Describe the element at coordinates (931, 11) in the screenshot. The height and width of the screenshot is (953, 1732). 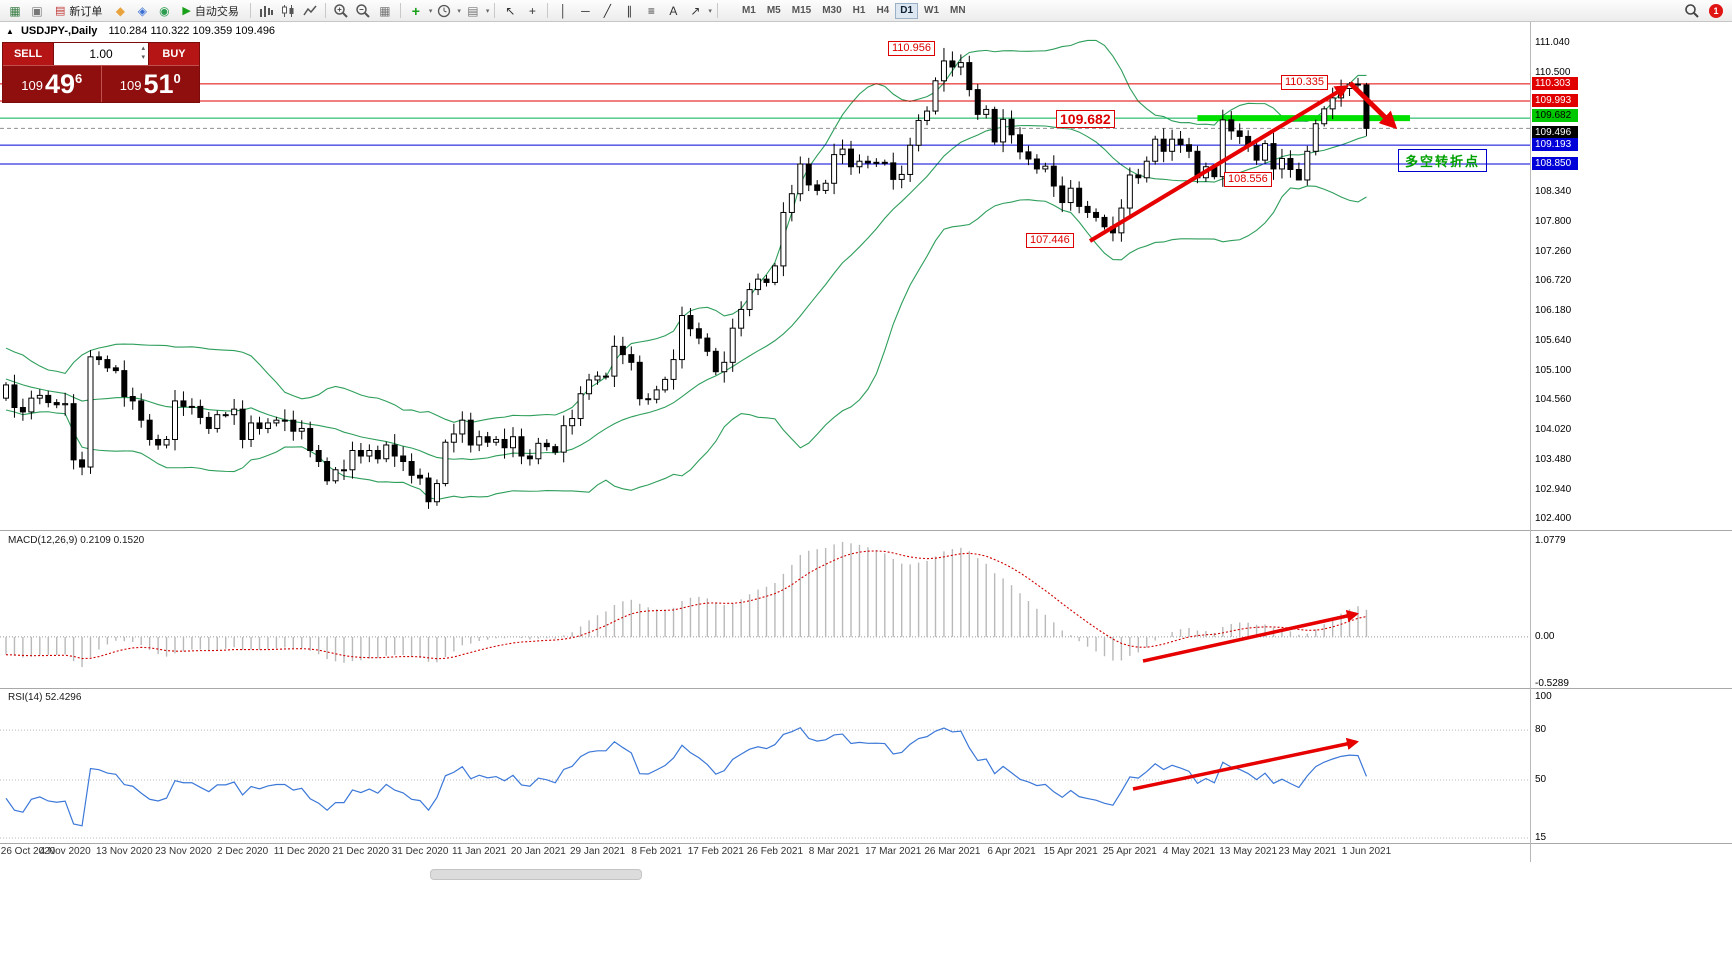
I see `timeframe-button-w1: W1` at that location.